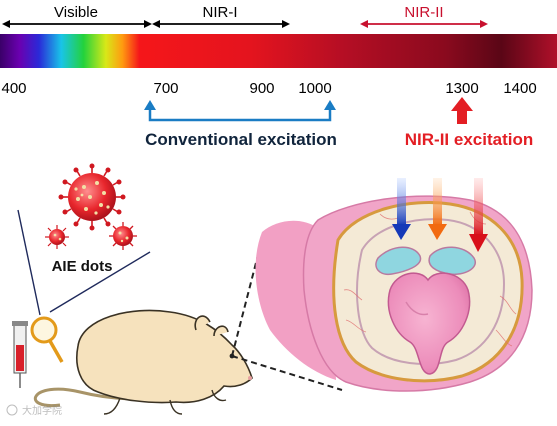 This screenshot has height=426, width=557. What do you see at coordinates (469, 139) in the screenshot?
I see `nir2-excitation-label: NIR-II excitation` at bounding box center [469, 139].